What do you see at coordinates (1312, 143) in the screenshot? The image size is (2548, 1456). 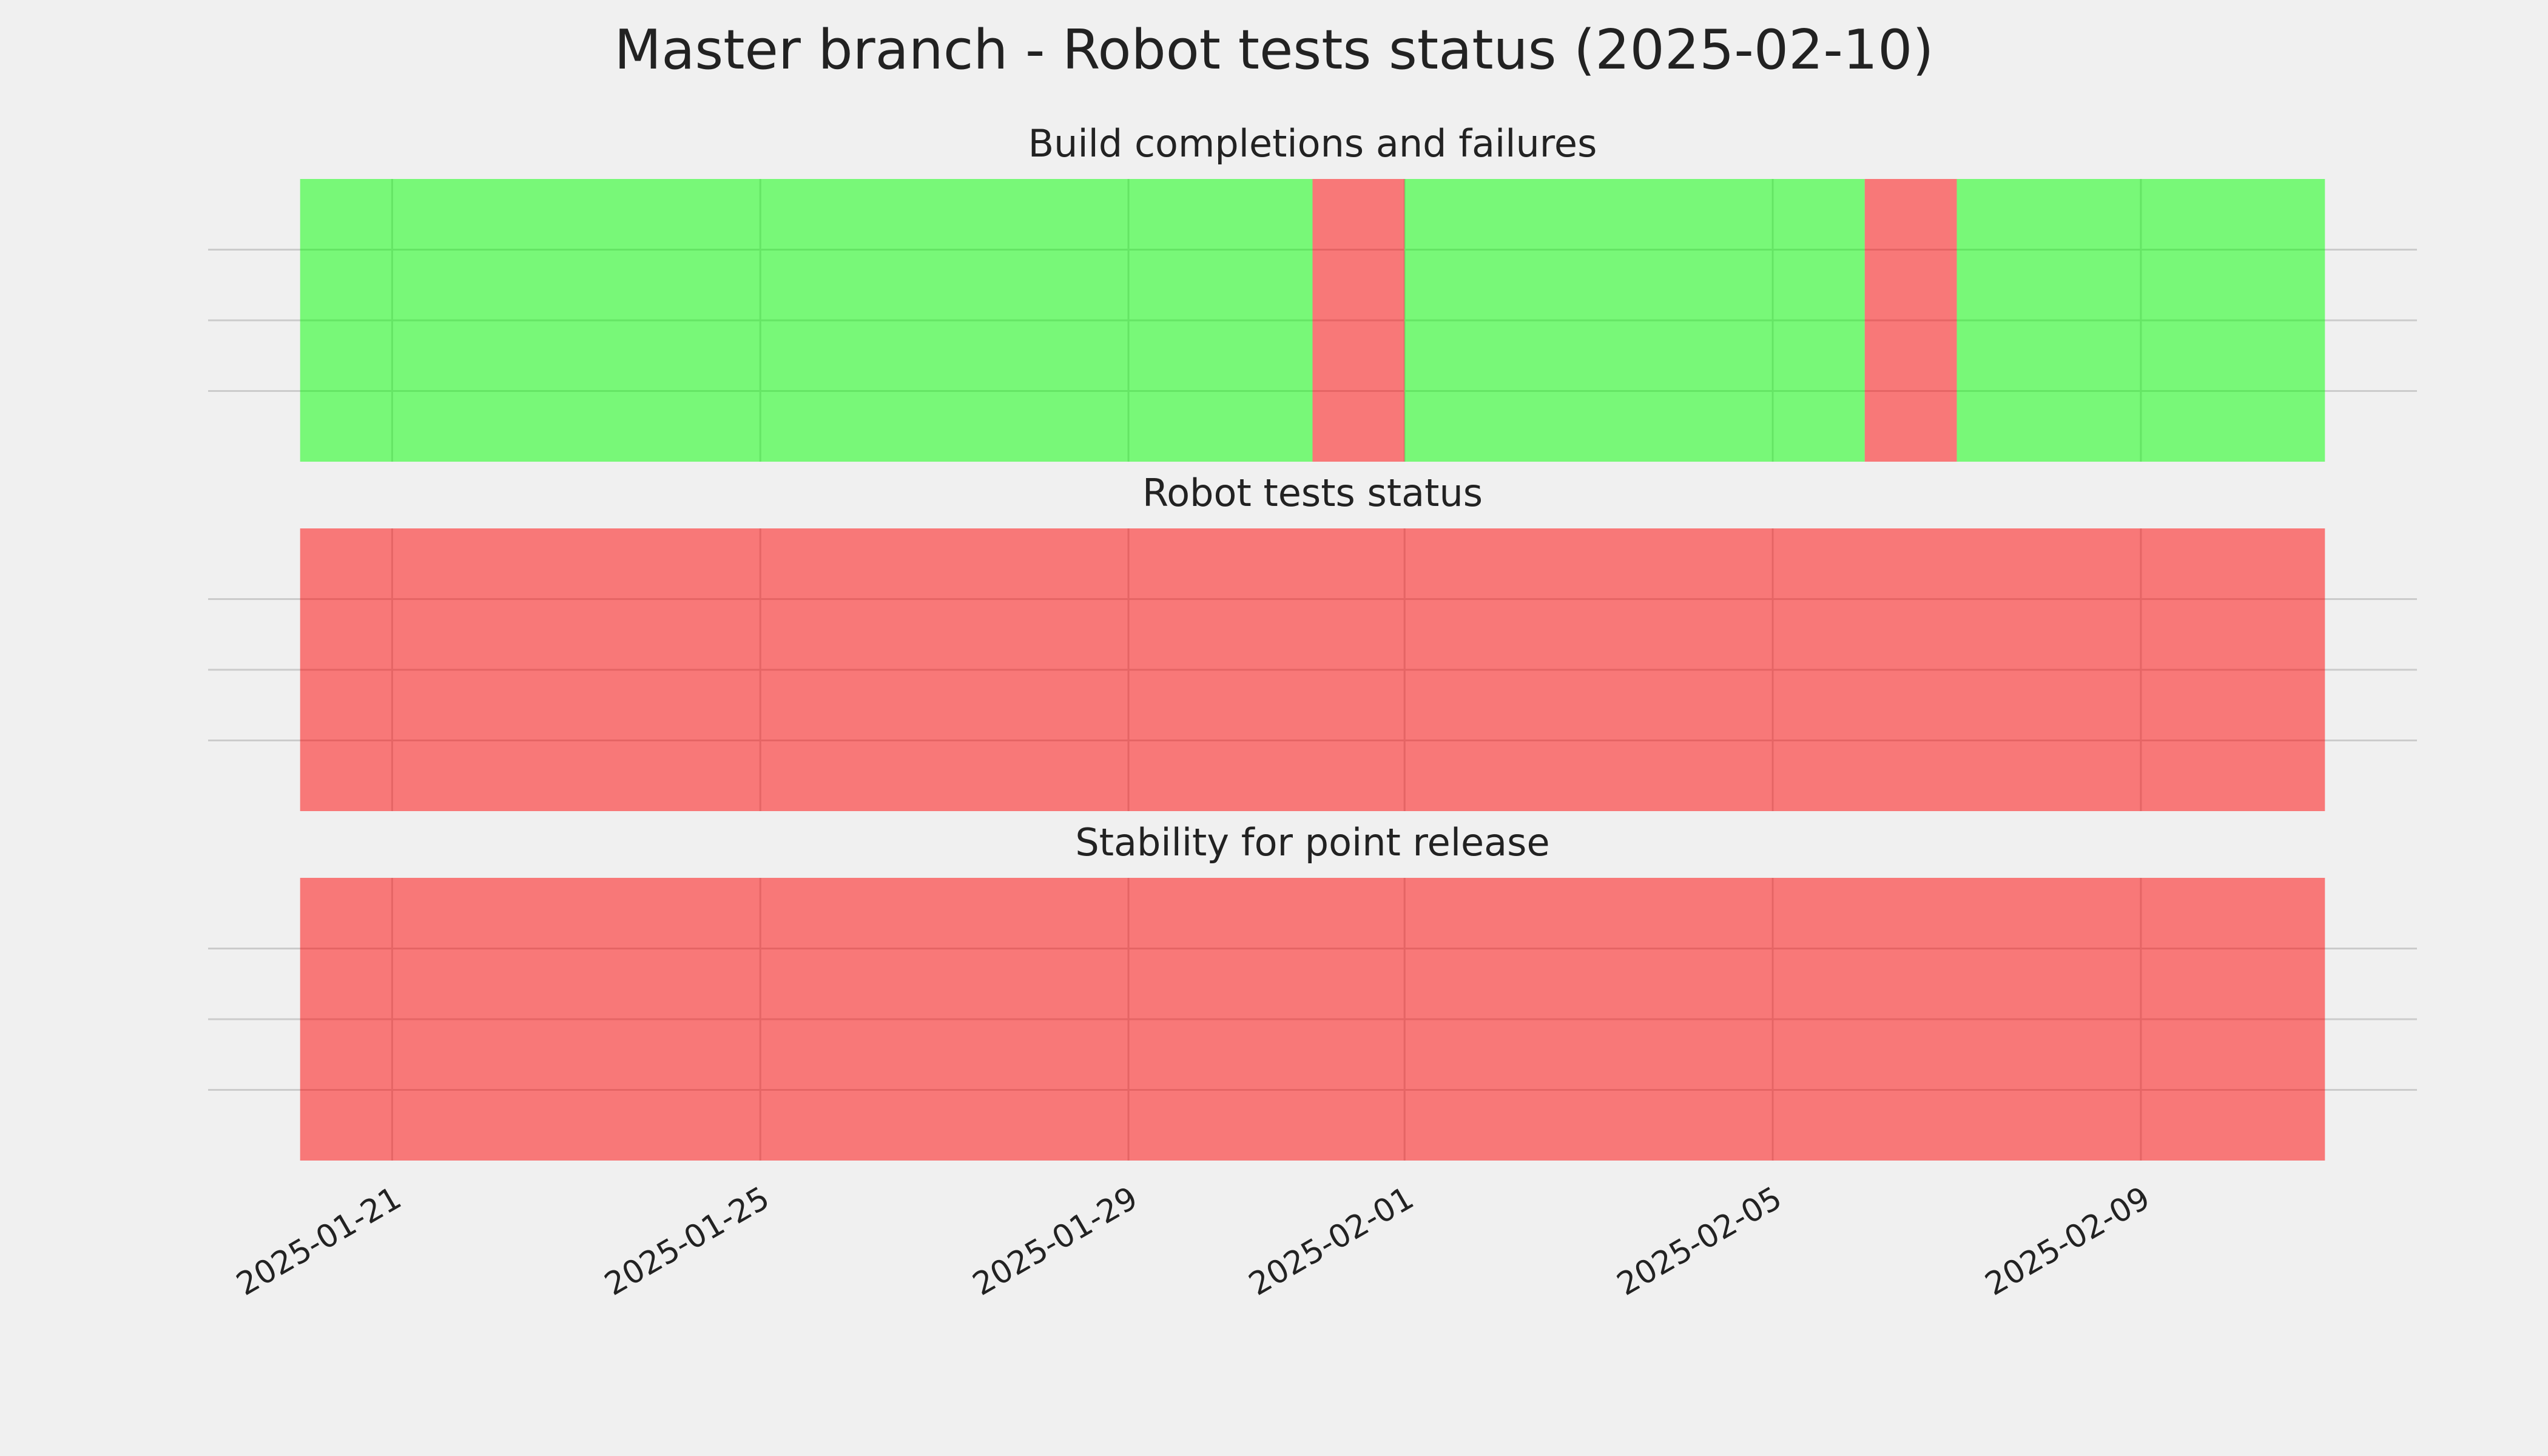 I see `panel-title: Build completions and failures` at bounding box center [1312, 143].